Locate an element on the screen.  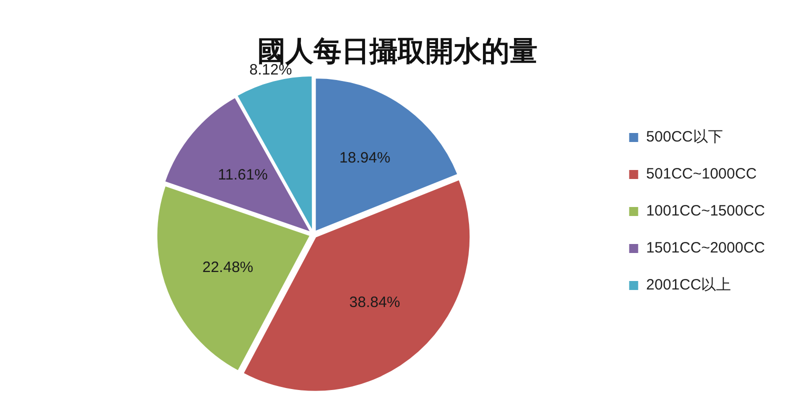
data-label: 18.94% is located at coordinates (364, 157).